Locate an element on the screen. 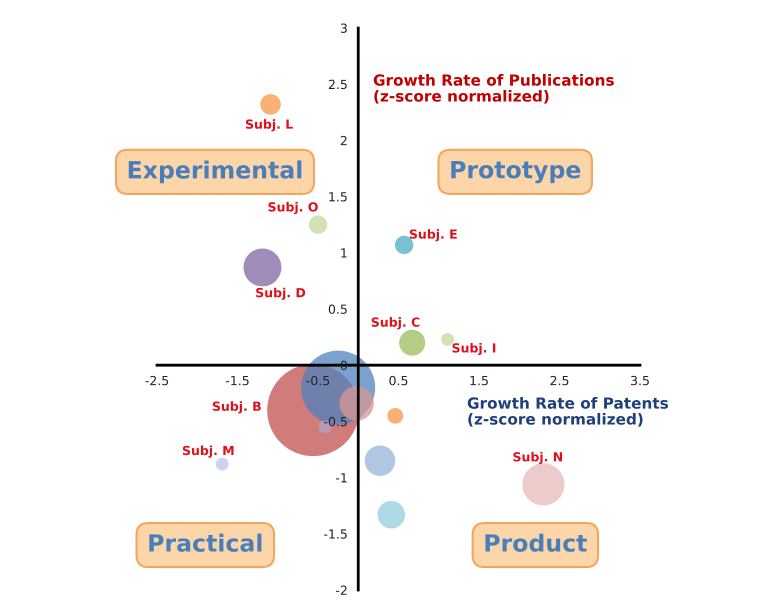 The height and width of the screenshot is (607, 782). x-tick-label: 2.5 is located at coordinates (559, 381).